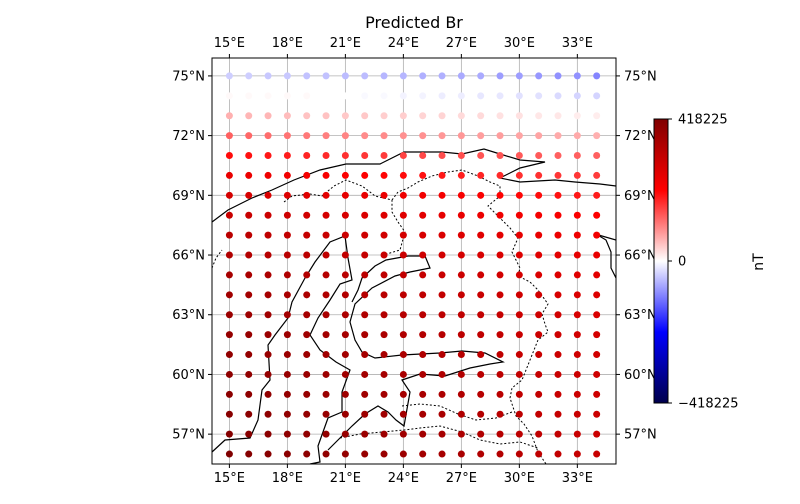  What do you see at coordinates (403, 43) in the screenshot?
I see `x-tick-label-top: 24°E` at bounding box center [403, 43].